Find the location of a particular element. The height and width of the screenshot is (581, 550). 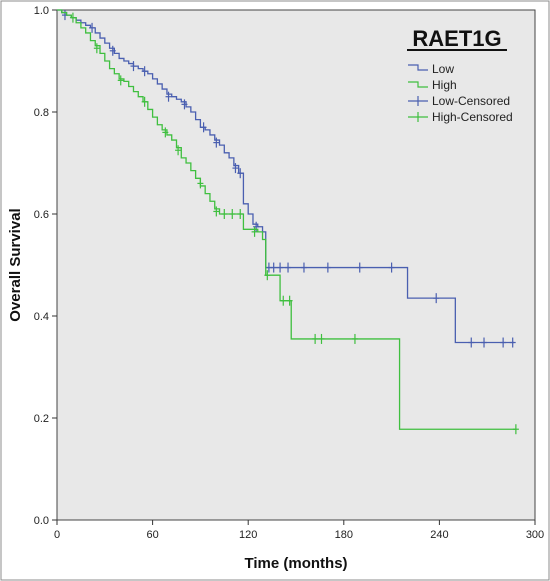

legend-item-high: High is located at coordinates (432, 85).